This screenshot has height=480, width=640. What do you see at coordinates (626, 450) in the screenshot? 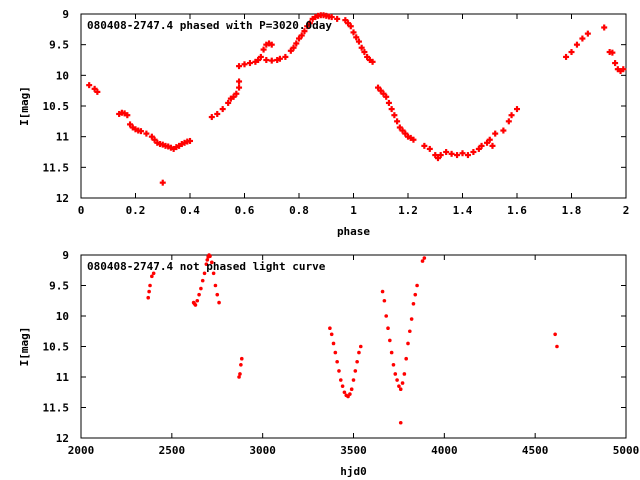
I see `x-tick-label: 5000` at bounding box center [626, 450].